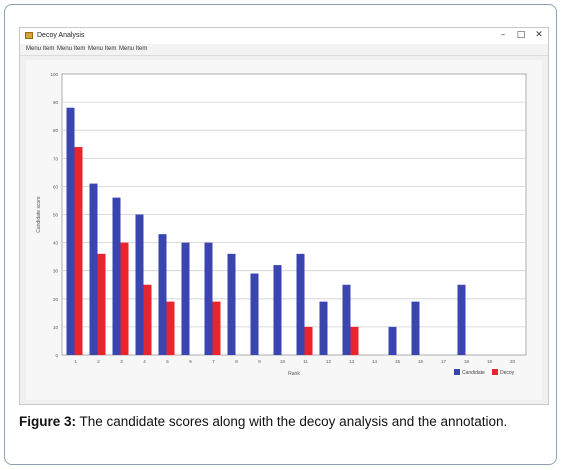 The width and height of the screenshot is (562, 470). Describe the element at coordinates (56, 355) in the screenshot. I see `y-tick-label: 0` at that location.